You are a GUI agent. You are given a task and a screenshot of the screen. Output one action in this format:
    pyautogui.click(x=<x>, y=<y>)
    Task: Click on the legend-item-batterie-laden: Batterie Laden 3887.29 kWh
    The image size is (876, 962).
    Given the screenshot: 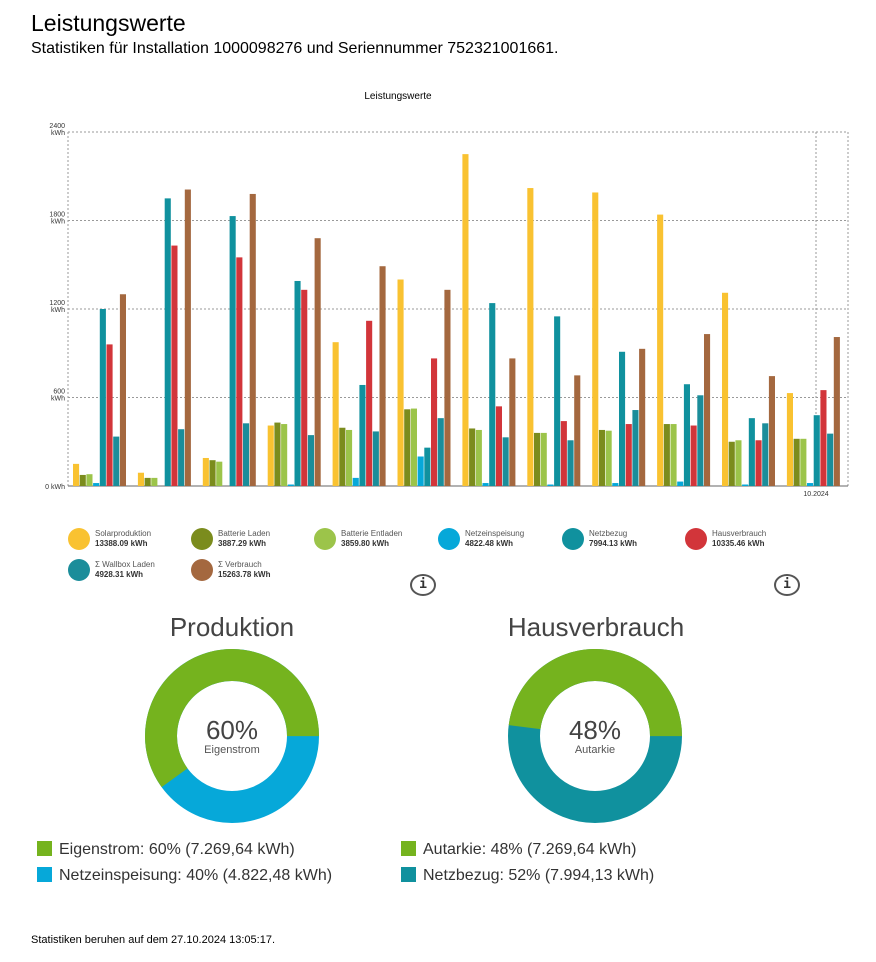 What is the action you would take?
    pyautogui.click(x=253, y=540)
    